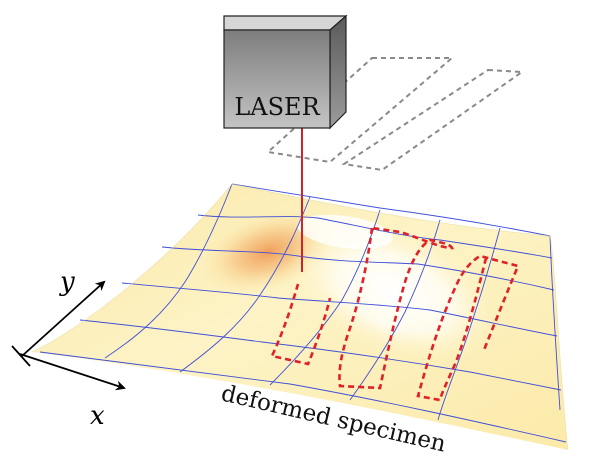  I want to click on axis-tick, so click(21, 356).